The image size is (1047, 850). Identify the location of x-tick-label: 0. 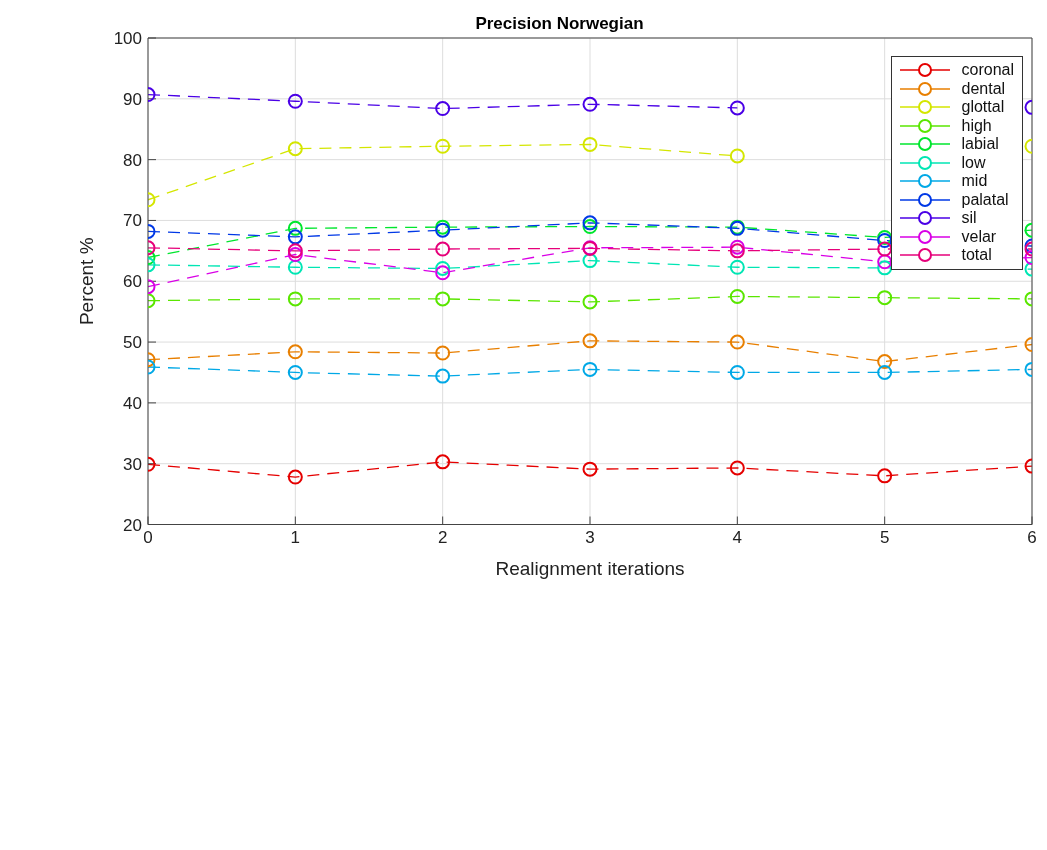
(148, 537).